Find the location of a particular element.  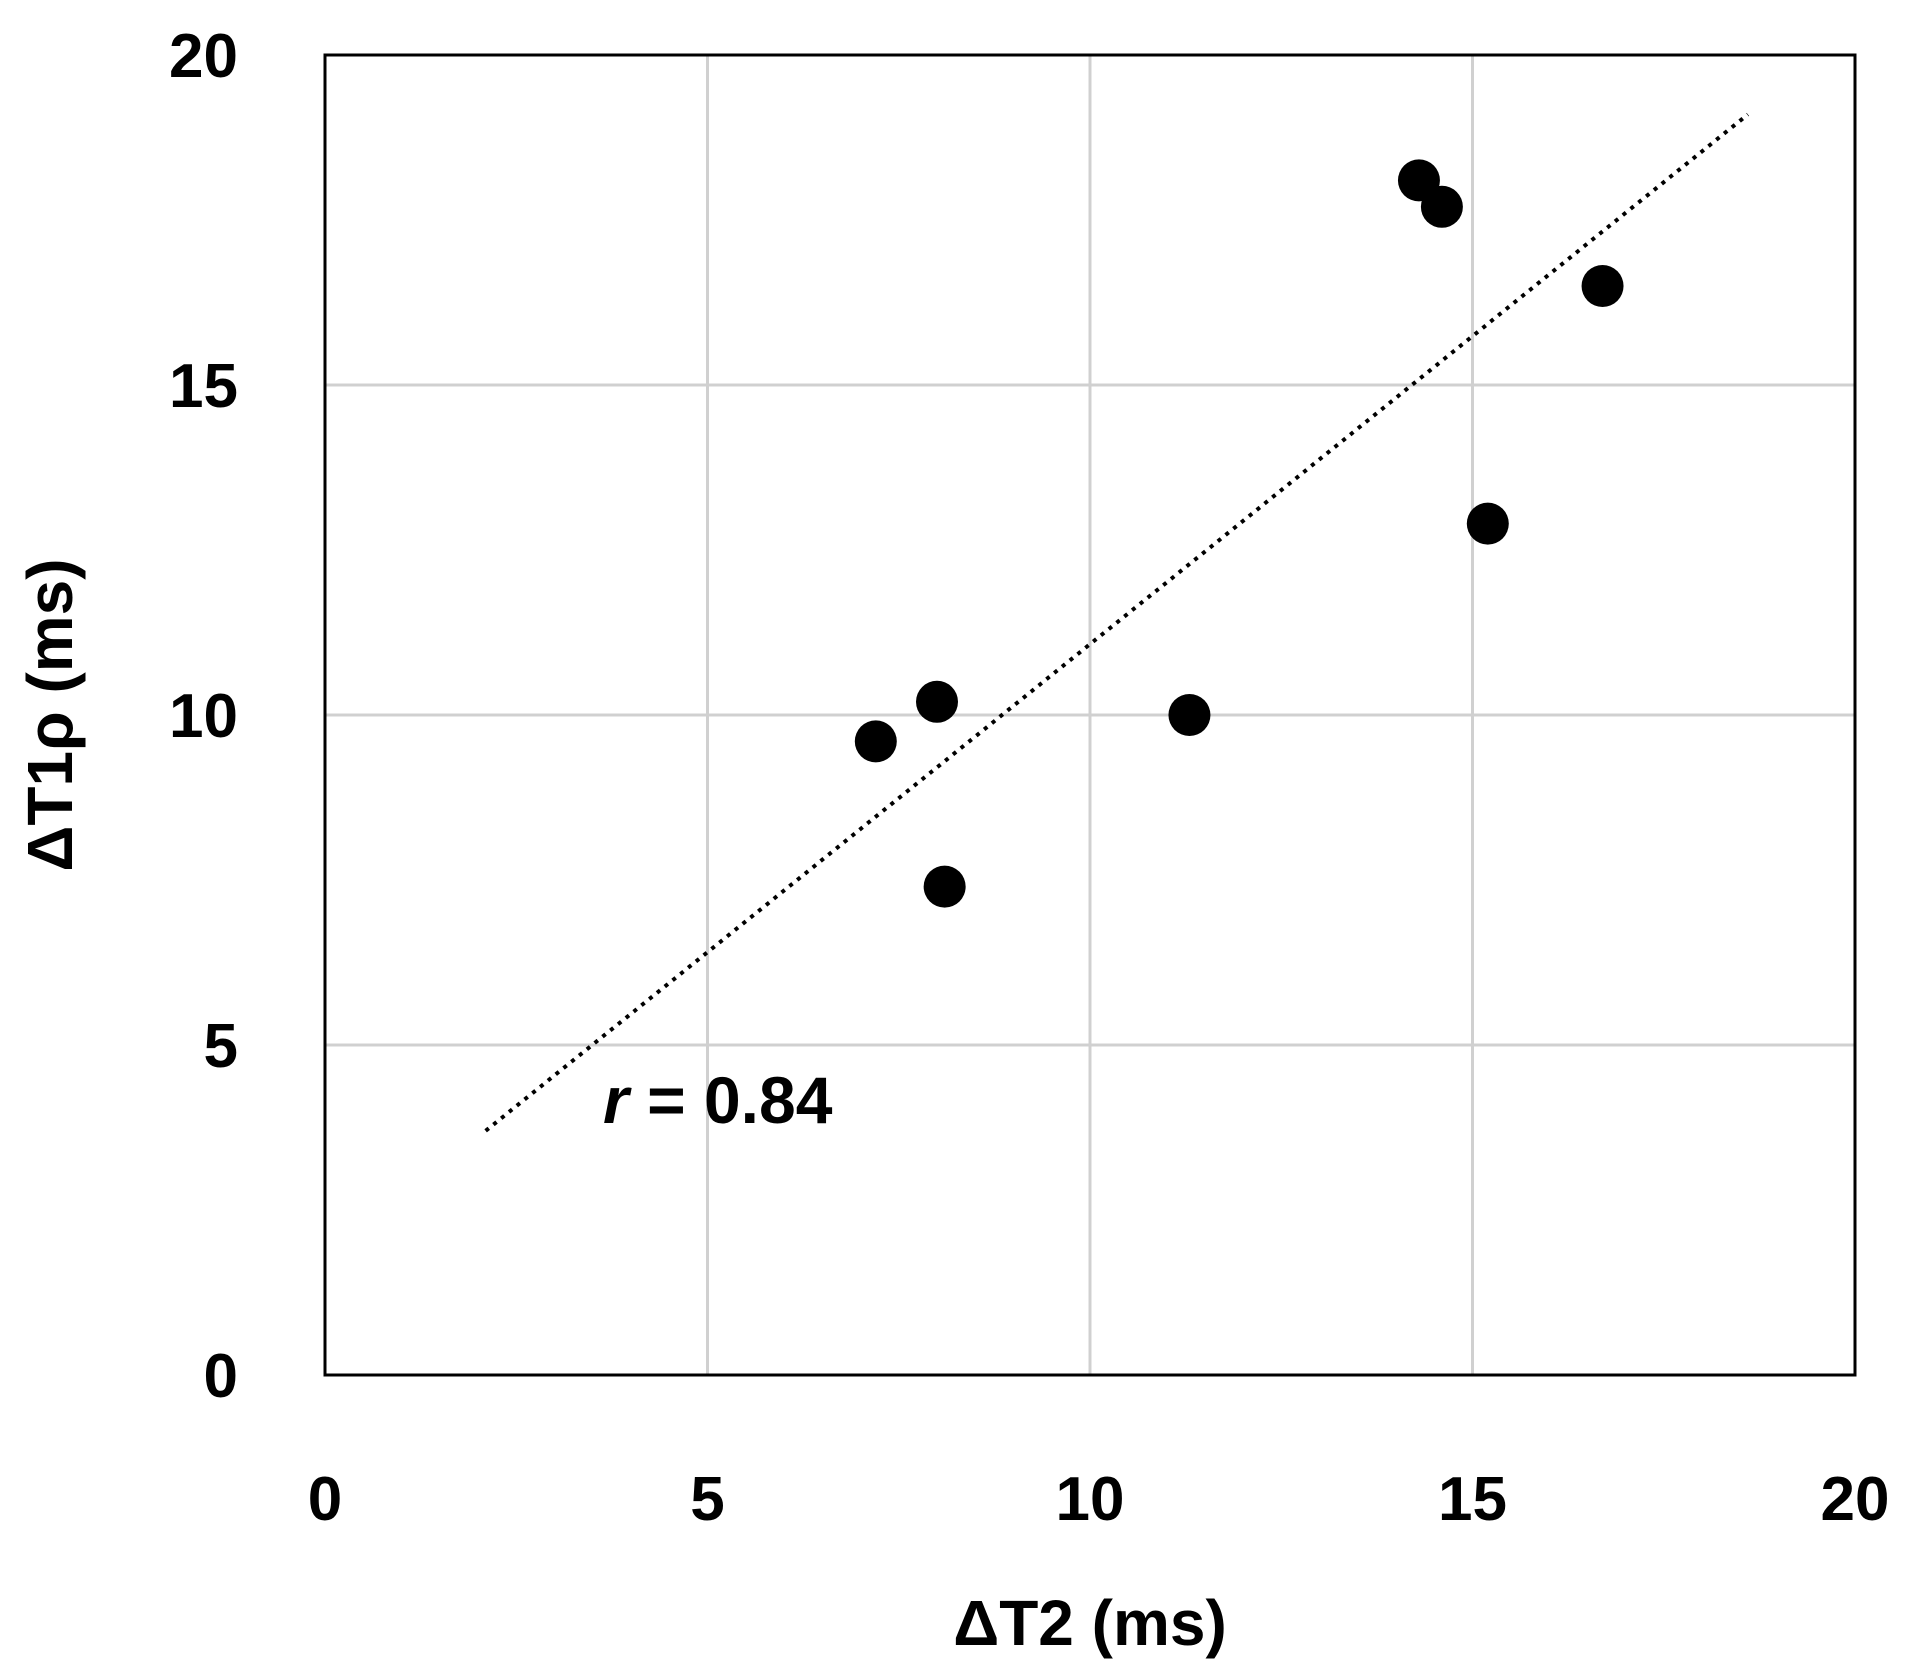

y-tick-label: 15 is located at coordinates (203, 386).